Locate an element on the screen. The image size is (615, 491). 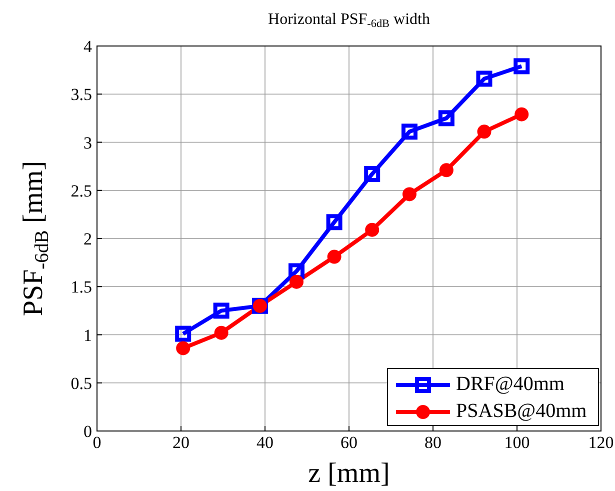
y-tick-label: 4 is located at coordinates (88, 46).